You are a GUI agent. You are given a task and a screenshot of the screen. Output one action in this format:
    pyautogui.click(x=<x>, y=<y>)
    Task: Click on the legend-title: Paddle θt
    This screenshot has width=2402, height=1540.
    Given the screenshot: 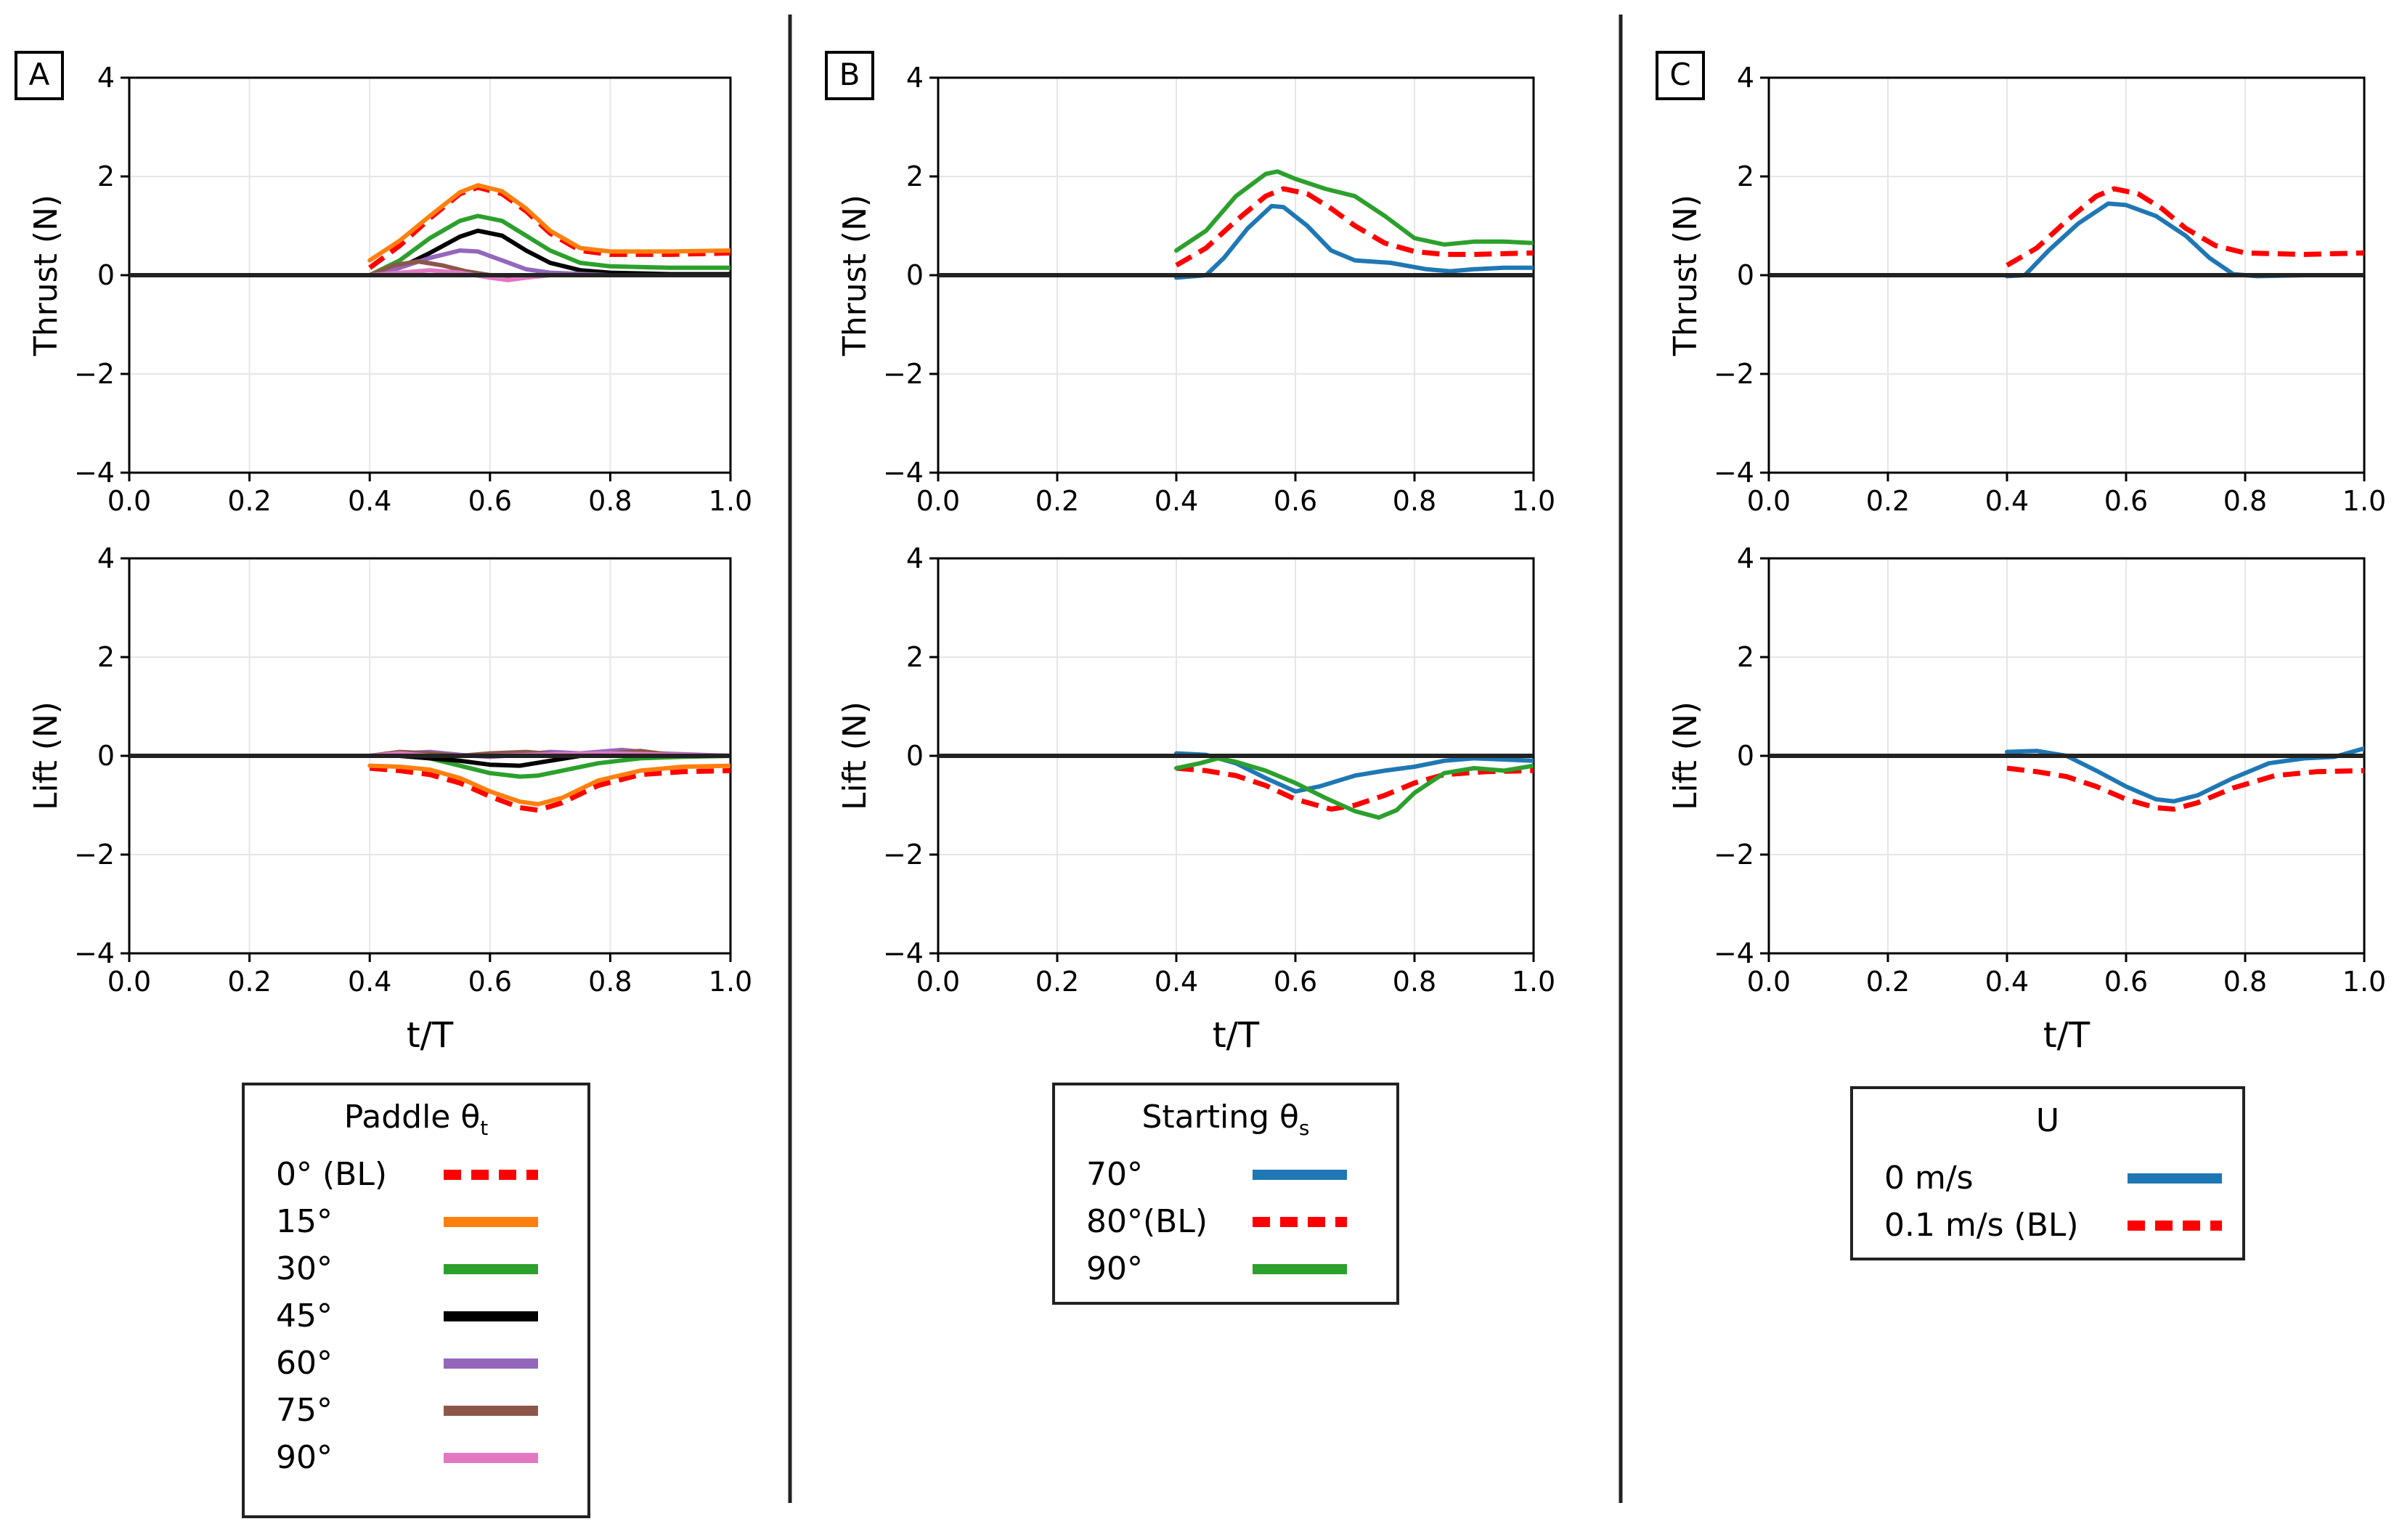 What is the action you would take?
    pyautogui.click(x=416, y=1119)
    